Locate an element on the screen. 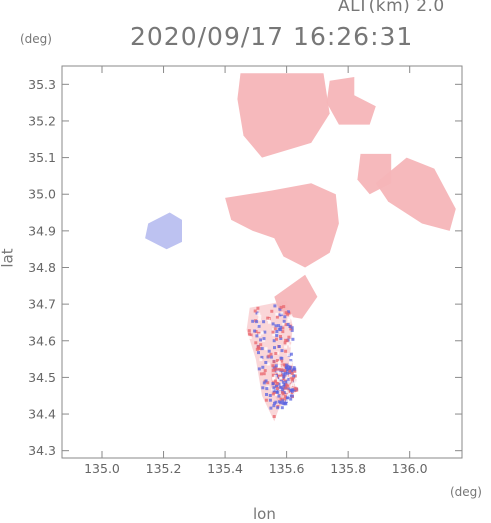 This screenshot has width=491, height=523. echo-speckles is located at coordinates (273, 361).